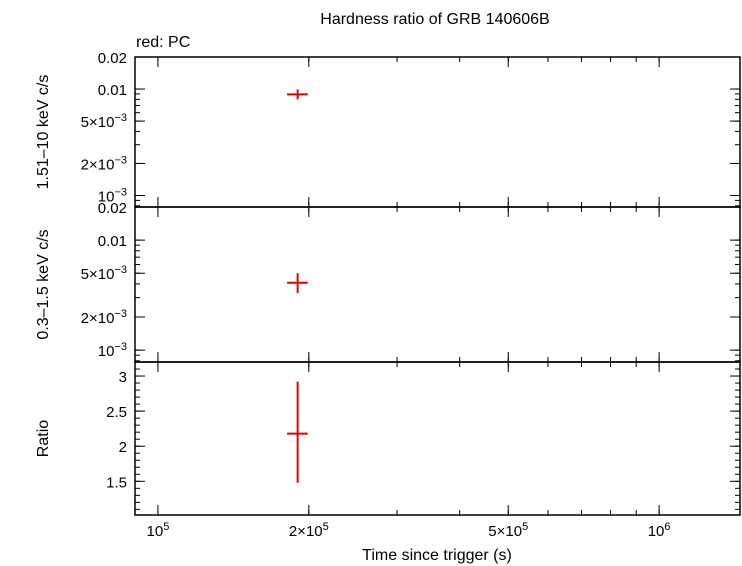 Image resolution: width=742 pixels, height=566 pixels. Describe the element at coordinates (123, 447) in the screenshot. I see `y-tick-label: 2` at that location.